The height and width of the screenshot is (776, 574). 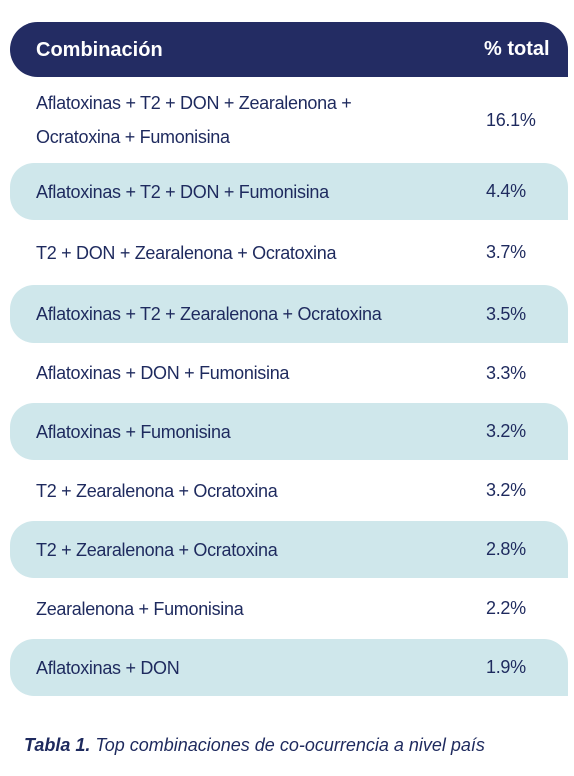 What do you see at coordinates (140, 608) in the screenshot?
I see `table-cell: Zearalenona + Fumonisina` at bounding box center [140, 608].